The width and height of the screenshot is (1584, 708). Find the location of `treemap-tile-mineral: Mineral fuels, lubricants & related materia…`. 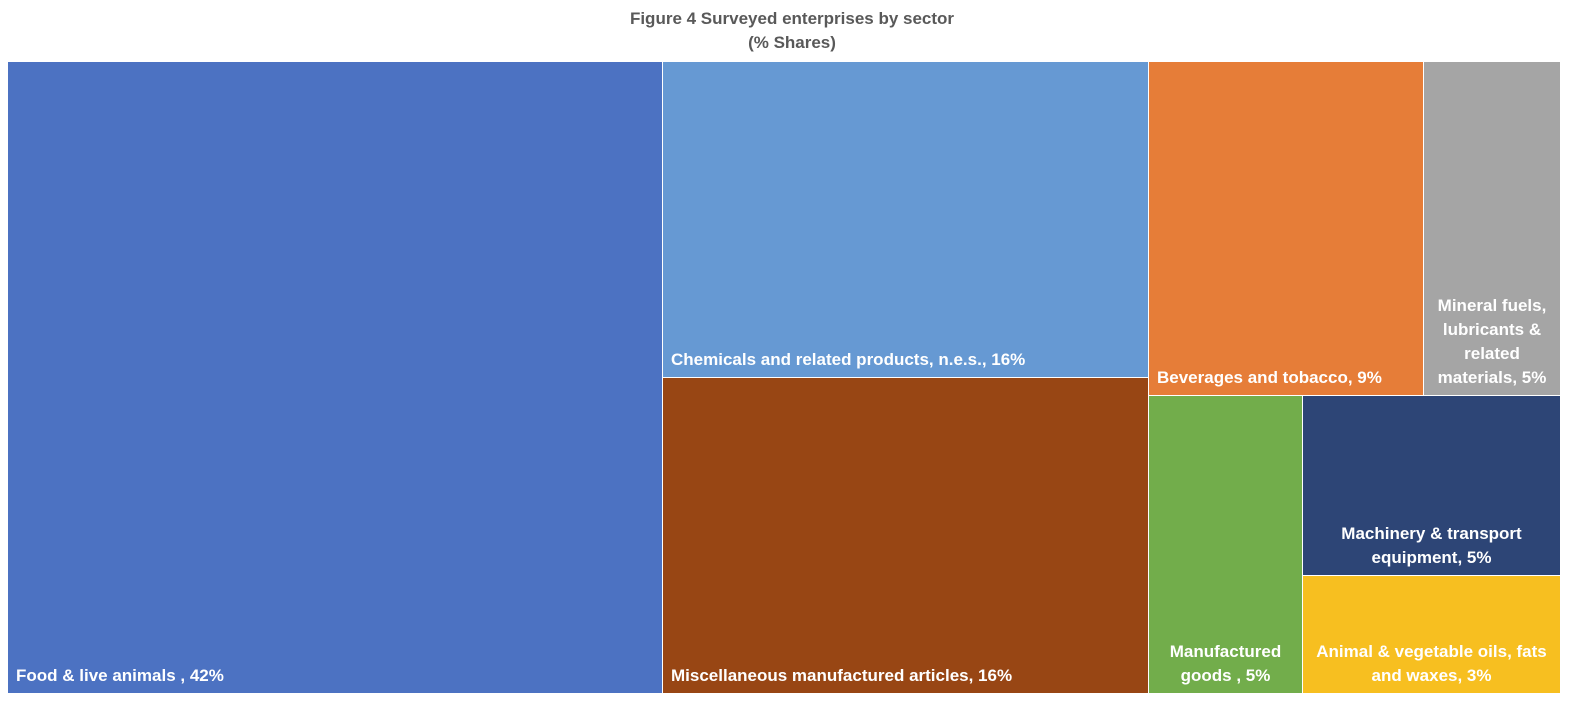

treemap-tile-mineral: Mineral fuels, lubricants & related materia… is located at coordinates (1492, 228).